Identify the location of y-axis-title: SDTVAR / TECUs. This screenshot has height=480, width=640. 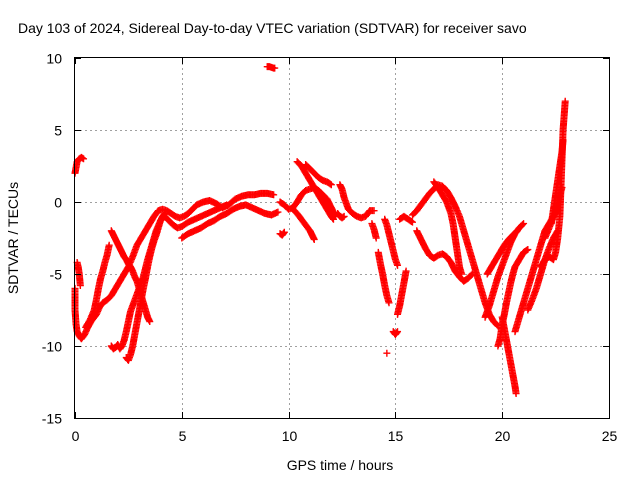
(13, 238).